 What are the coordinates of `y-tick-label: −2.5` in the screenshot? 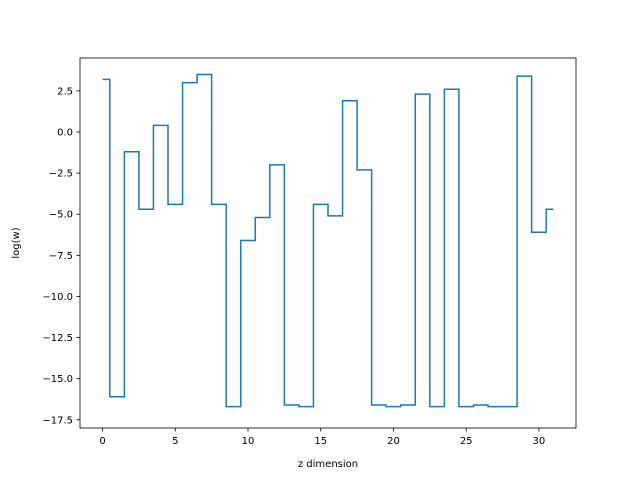 It's located at (61, 174).